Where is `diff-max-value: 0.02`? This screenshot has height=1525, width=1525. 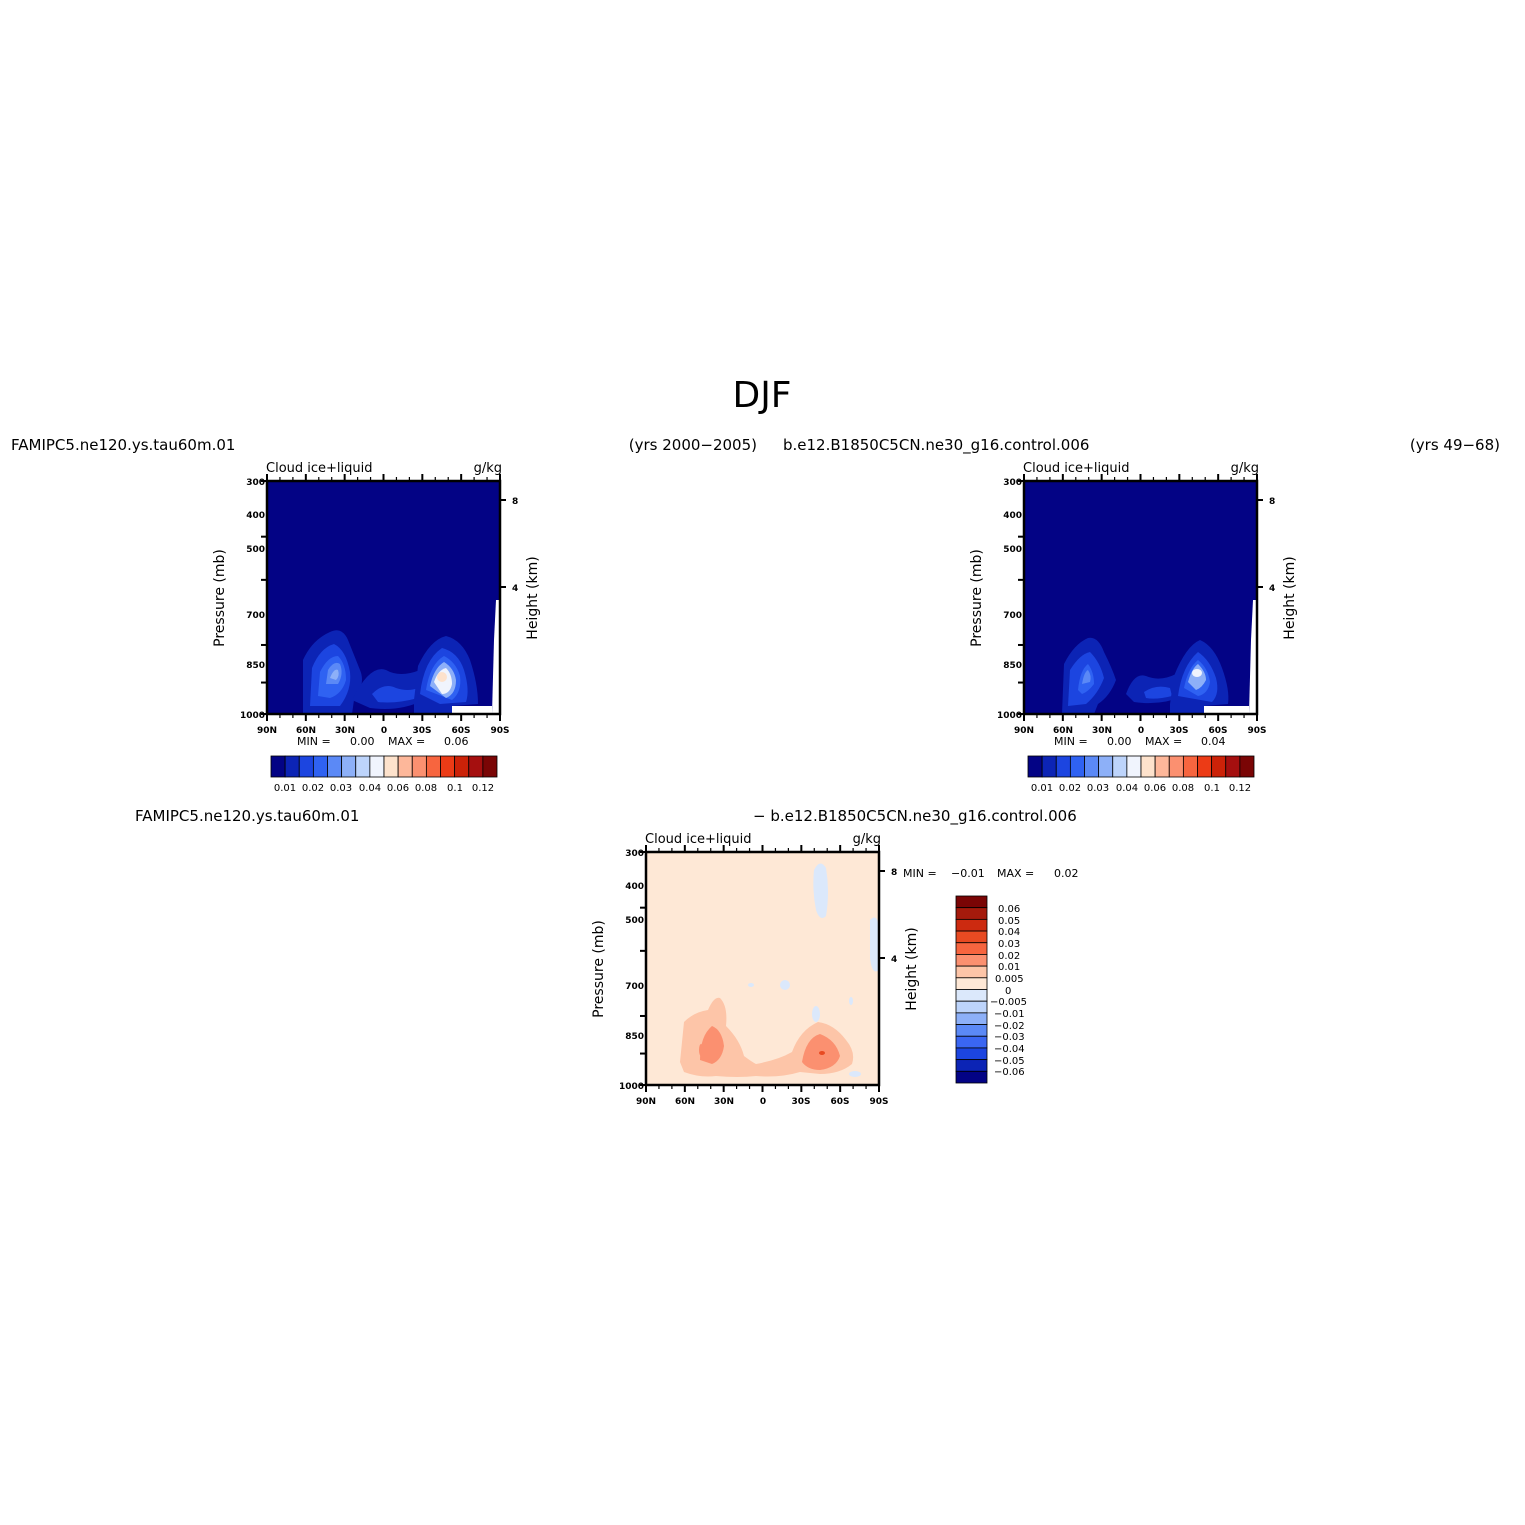
diff-max-value: 0.02 is located at coordinates (1066, 873).